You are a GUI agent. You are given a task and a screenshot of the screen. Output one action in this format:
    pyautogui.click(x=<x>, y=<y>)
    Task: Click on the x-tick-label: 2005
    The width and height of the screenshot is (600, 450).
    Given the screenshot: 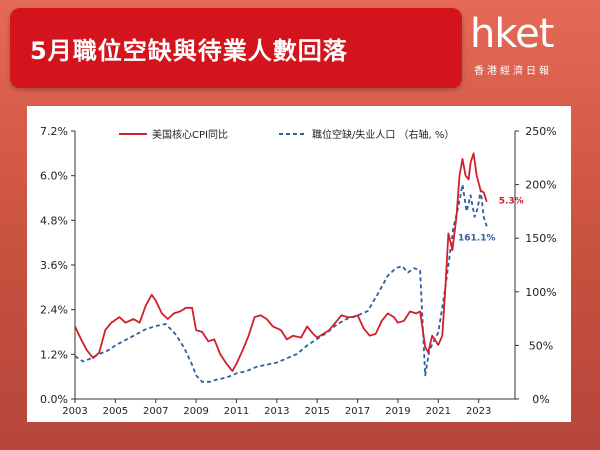 What is the action you would take?
    pyautogui.click(x=115, y=411)
    